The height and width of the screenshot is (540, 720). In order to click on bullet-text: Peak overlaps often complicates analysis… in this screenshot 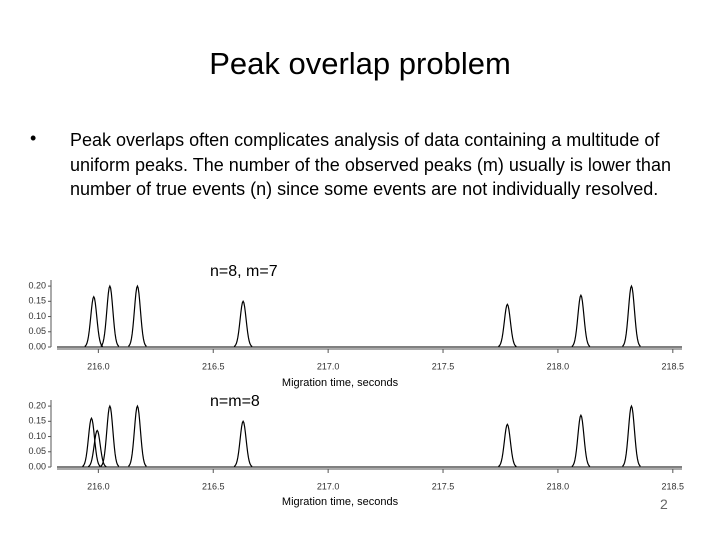, I will do `click(370, 164)`.